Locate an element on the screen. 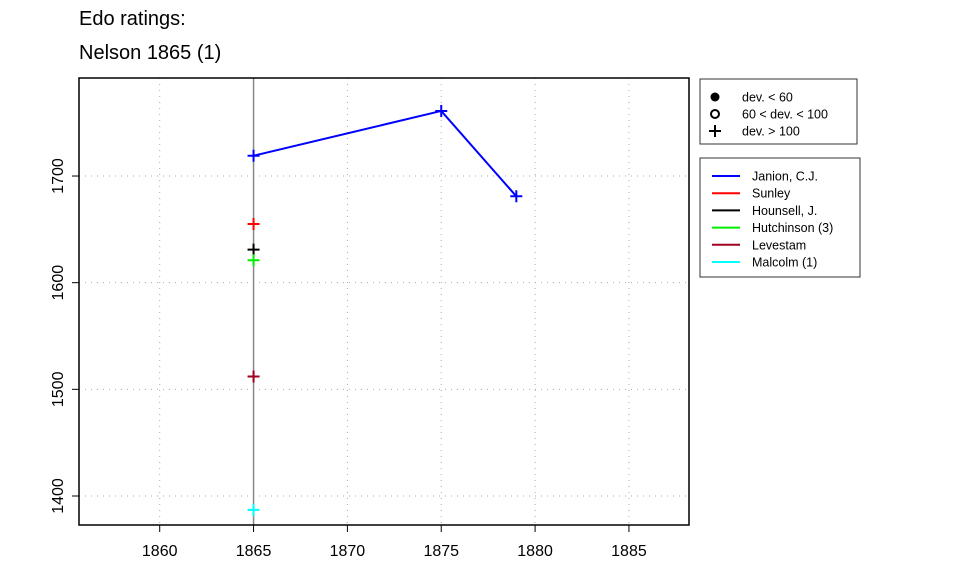  series-legend-box is located at coordinates (780, 217).